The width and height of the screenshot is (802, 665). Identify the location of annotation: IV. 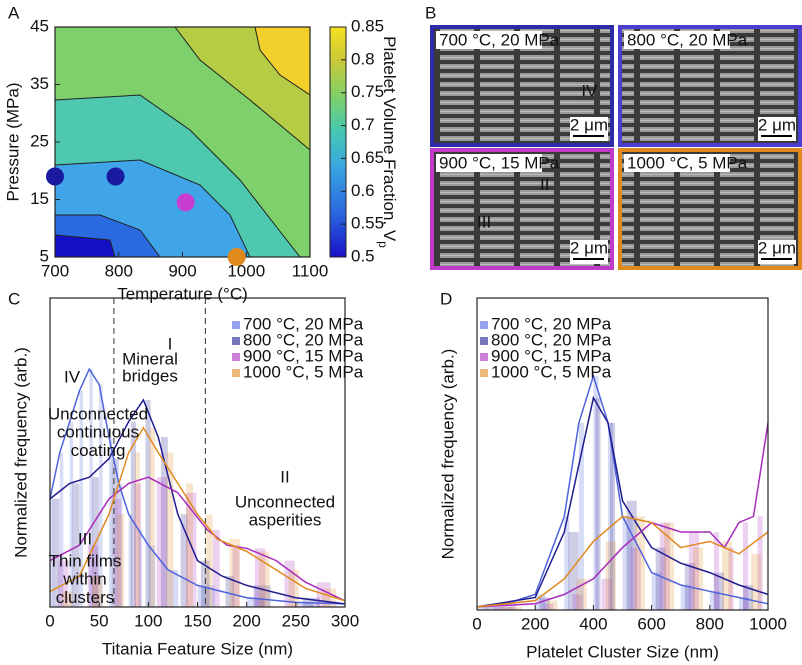
(72, 376).